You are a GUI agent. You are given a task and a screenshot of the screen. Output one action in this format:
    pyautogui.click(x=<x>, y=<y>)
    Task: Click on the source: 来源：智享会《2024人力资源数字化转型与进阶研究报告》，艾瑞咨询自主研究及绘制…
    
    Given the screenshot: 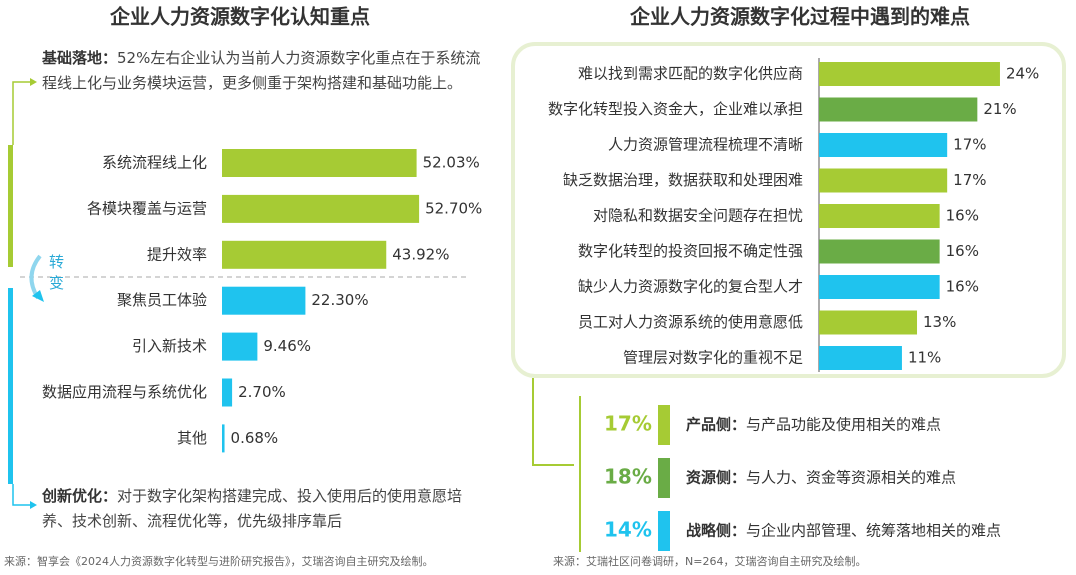 What is the action you would take?
    pyautogui.click(x=219, y=561)
    